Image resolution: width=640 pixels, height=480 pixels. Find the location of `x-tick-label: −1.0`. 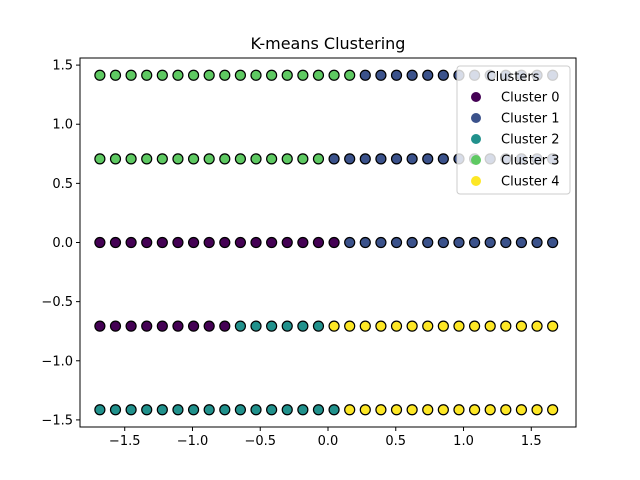

x-tick-label: −1.0 is located at coordinates (193, 441).